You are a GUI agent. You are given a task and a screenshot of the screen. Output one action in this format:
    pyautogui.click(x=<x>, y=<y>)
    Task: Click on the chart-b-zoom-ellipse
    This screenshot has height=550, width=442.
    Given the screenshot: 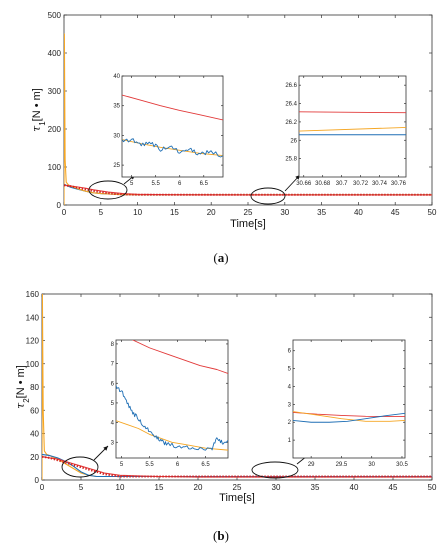 What is the action you would take?
    pyautogui.click(x=275, y=470)
    